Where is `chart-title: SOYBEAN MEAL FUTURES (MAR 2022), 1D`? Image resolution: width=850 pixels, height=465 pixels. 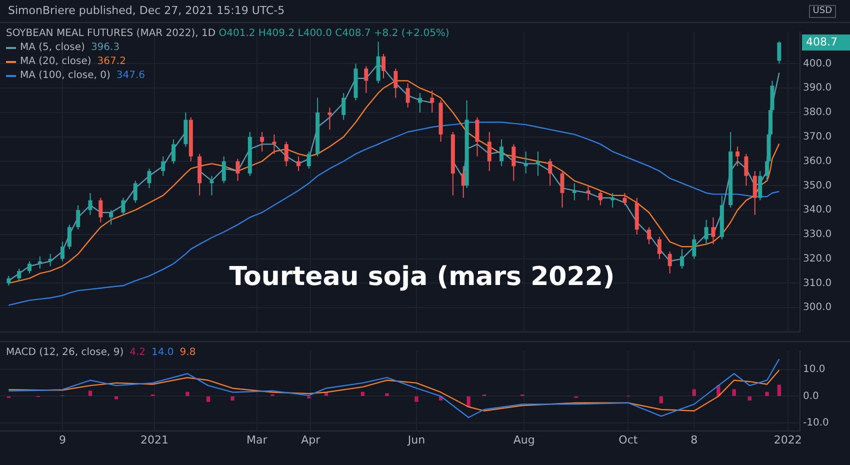
chart-title: SOYBEAN MEAL FUTURES (MAR 2022), 1D is located at coordinates (111, 33).